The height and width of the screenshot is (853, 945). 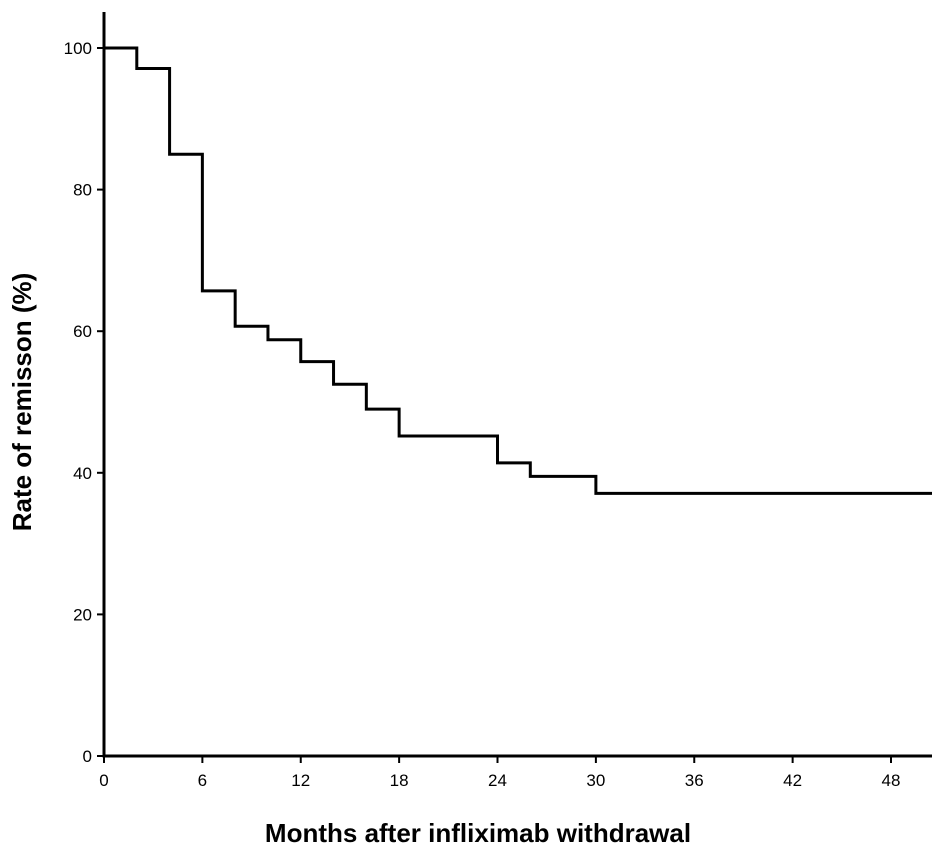 What do you see at coordinates (300, 780) in the screenshot?
I see `x-tick-label: 12` at bounding box center [300, 780].